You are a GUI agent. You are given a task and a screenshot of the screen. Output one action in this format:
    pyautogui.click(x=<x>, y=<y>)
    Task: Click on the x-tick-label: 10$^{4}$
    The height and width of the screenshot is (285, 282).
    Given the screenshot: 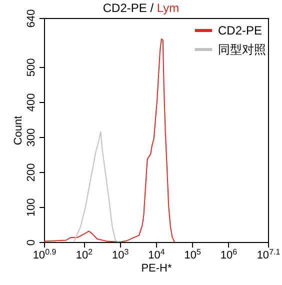 What is the action you would take?
    pyautogui.click(x=157, y=254)
    